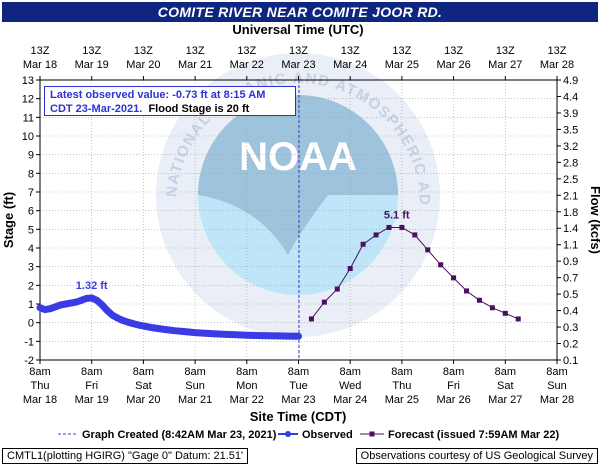  What do you see at coordinates (570, 345) in the screenshot?
I see `flow-tick-label: 0.2` at bounding box center [570, 345].